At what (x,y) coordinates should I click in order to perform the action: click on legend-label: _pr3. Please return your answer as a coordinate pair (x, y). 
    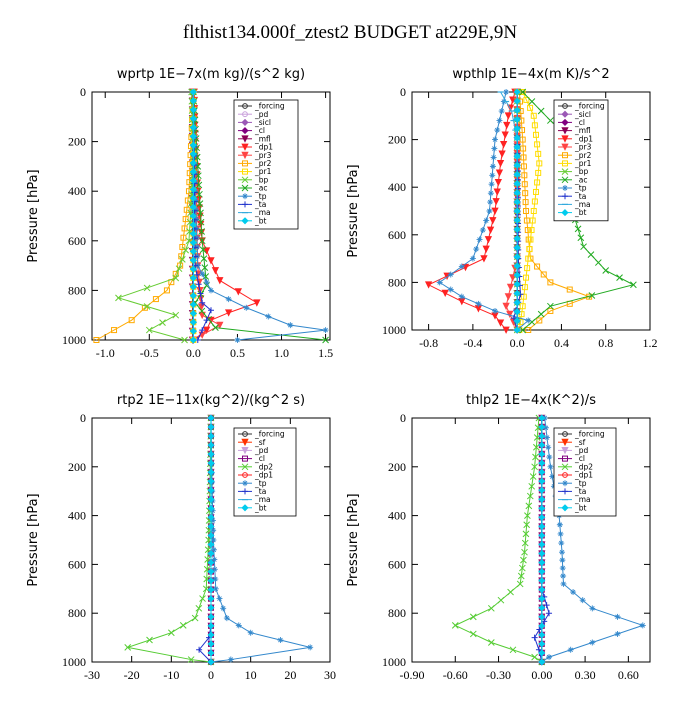
    Looking at the image, I should click on (583, 147).